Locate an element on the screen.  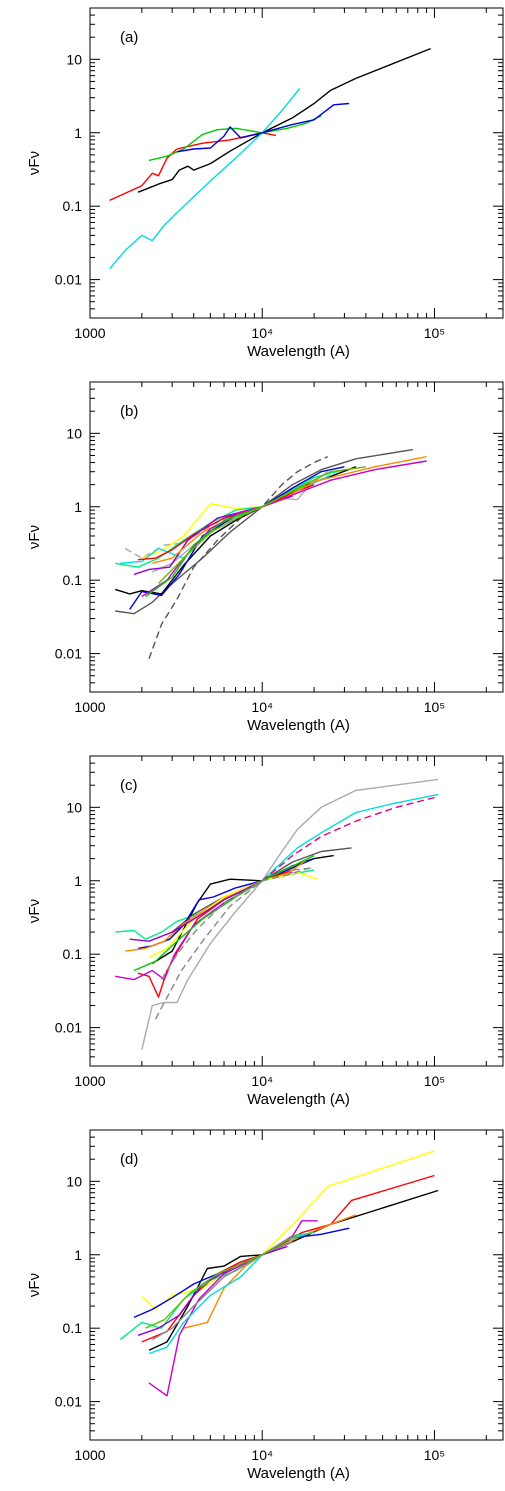
panel-label: (c) is located at coordinates (129, 785).